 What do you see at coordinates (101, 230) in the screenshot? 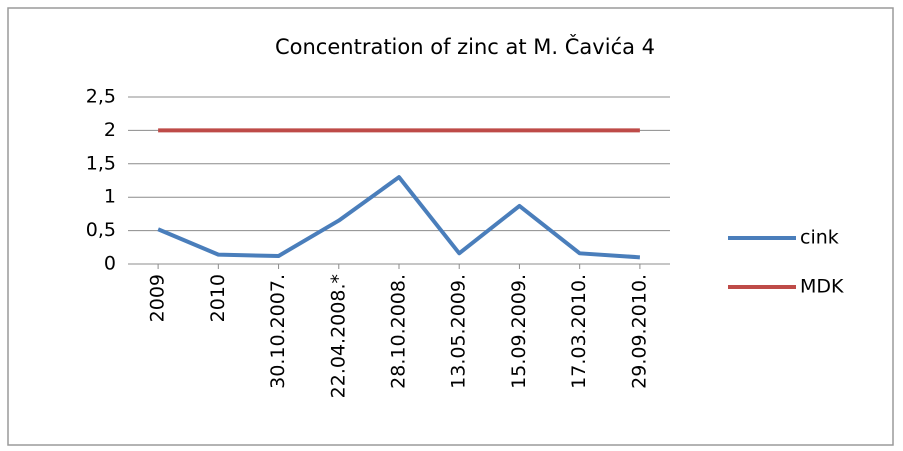
I see `y-tick-label: 0,5` at bounding box center [101, 230].